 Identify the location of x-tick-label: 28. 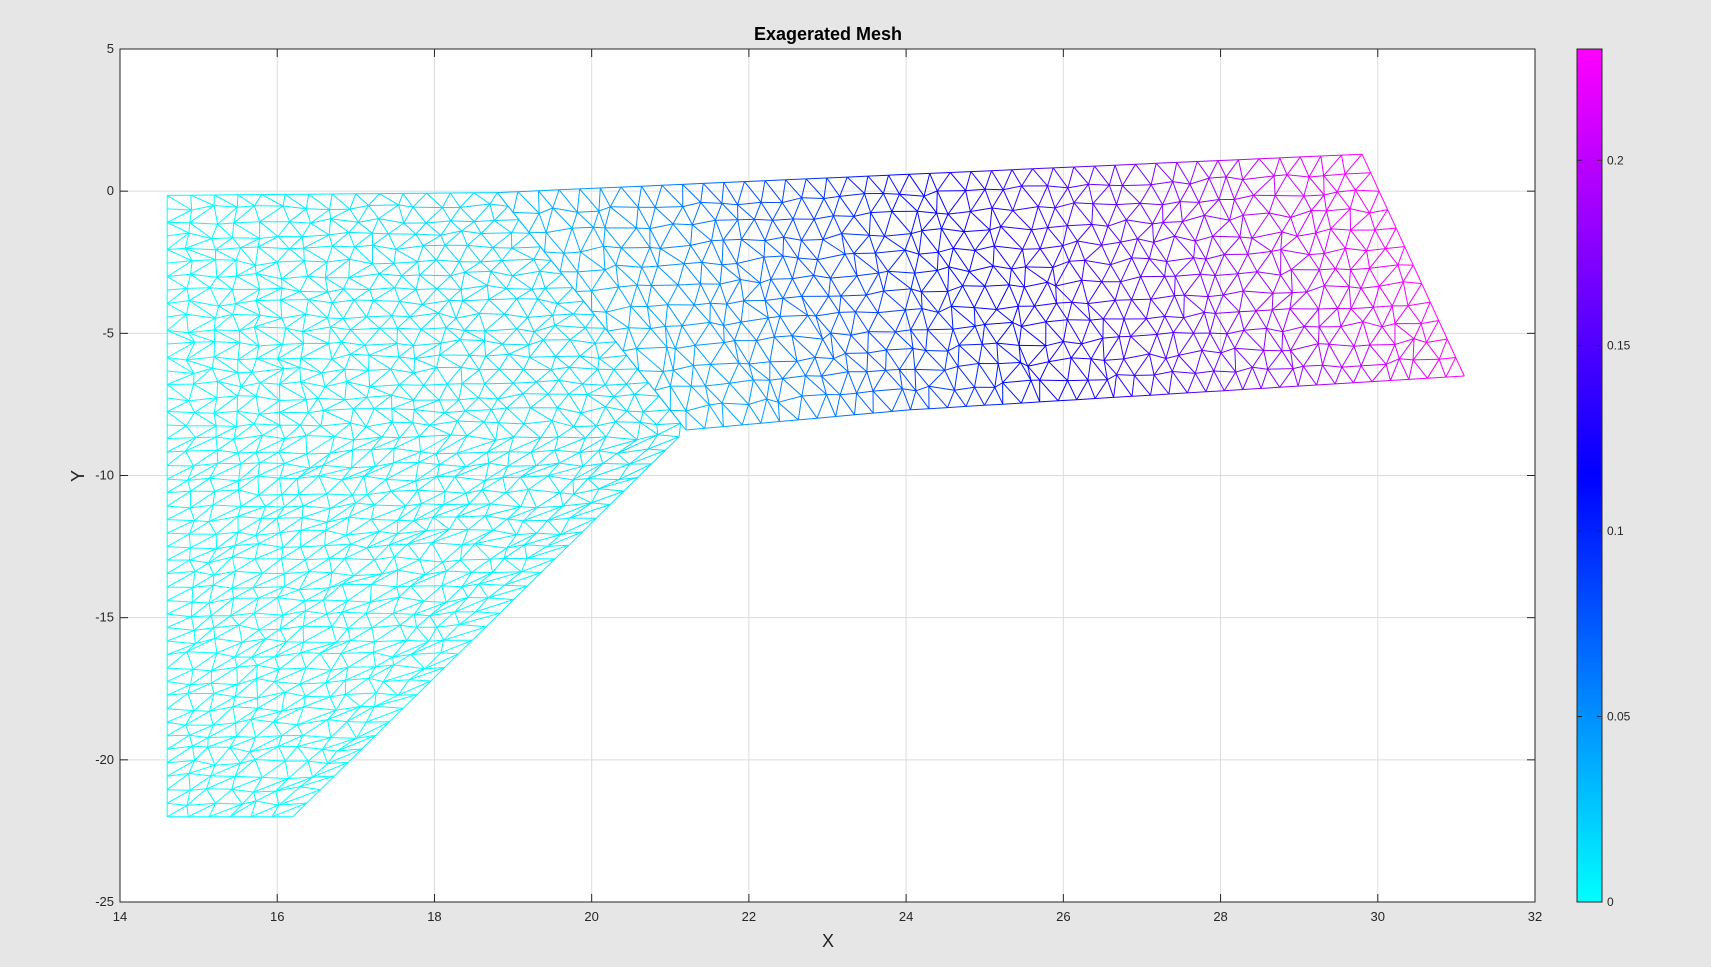
(1220, 916).